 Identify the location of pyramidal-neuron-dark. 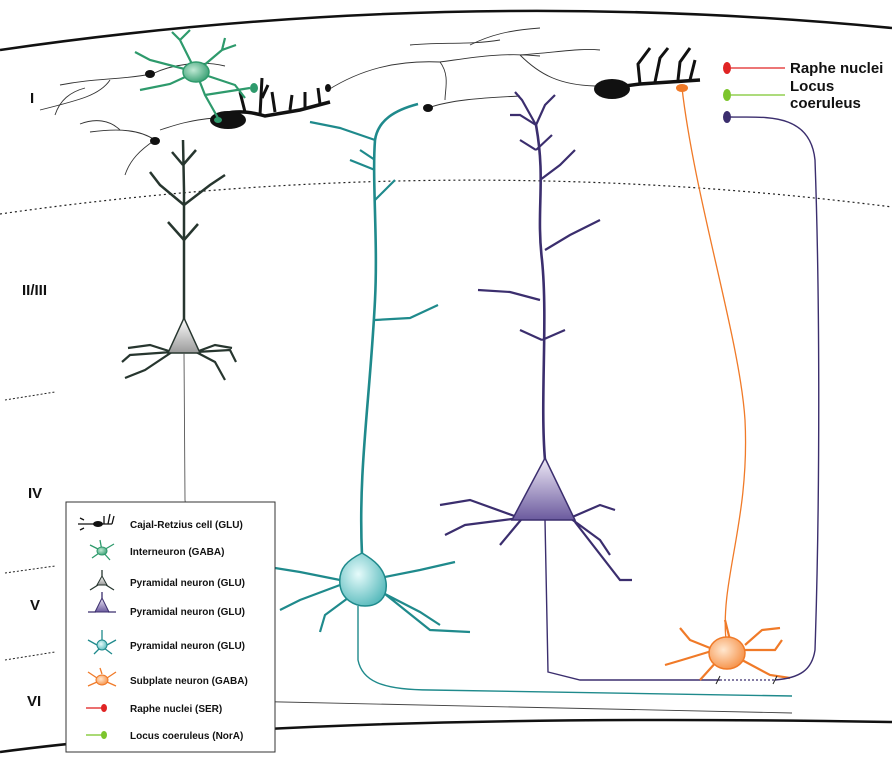
(179, 340).